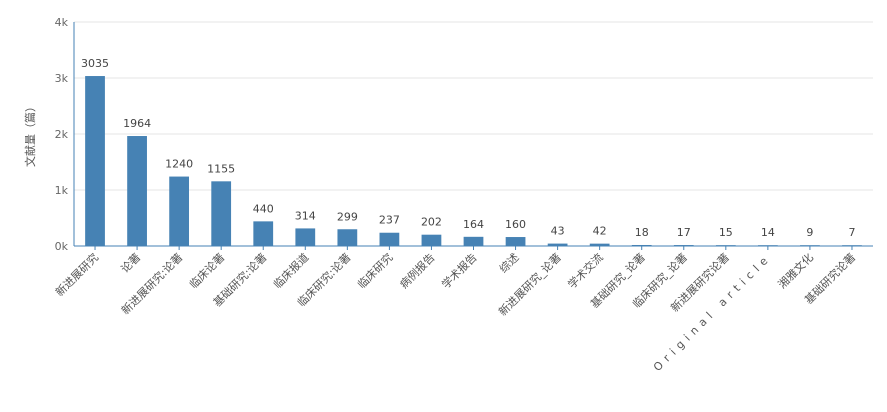  Describe the element at coordinates (642, 232) in the screenshot. I see `data-label: 18` at that location.